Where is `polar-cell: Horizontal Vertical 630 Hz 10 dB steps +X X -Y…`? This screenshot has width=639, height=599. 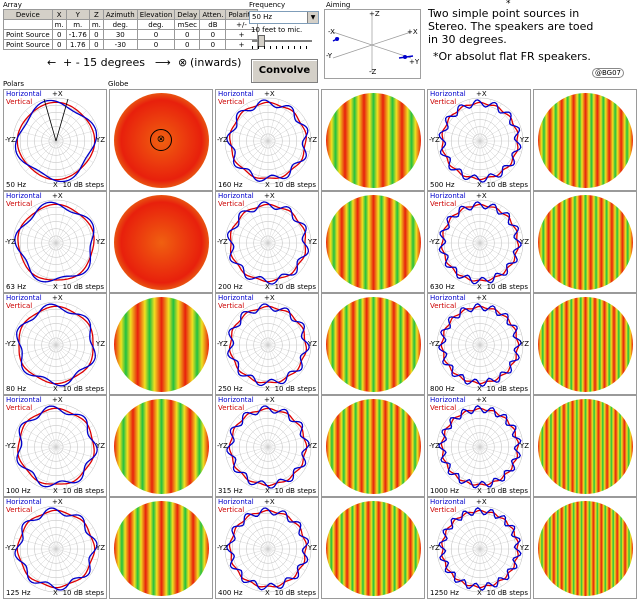
polar-cell: Horizontal Vertical 630 Hz 10 dB steps +X X -Y… is located at coordinates (479, 242).